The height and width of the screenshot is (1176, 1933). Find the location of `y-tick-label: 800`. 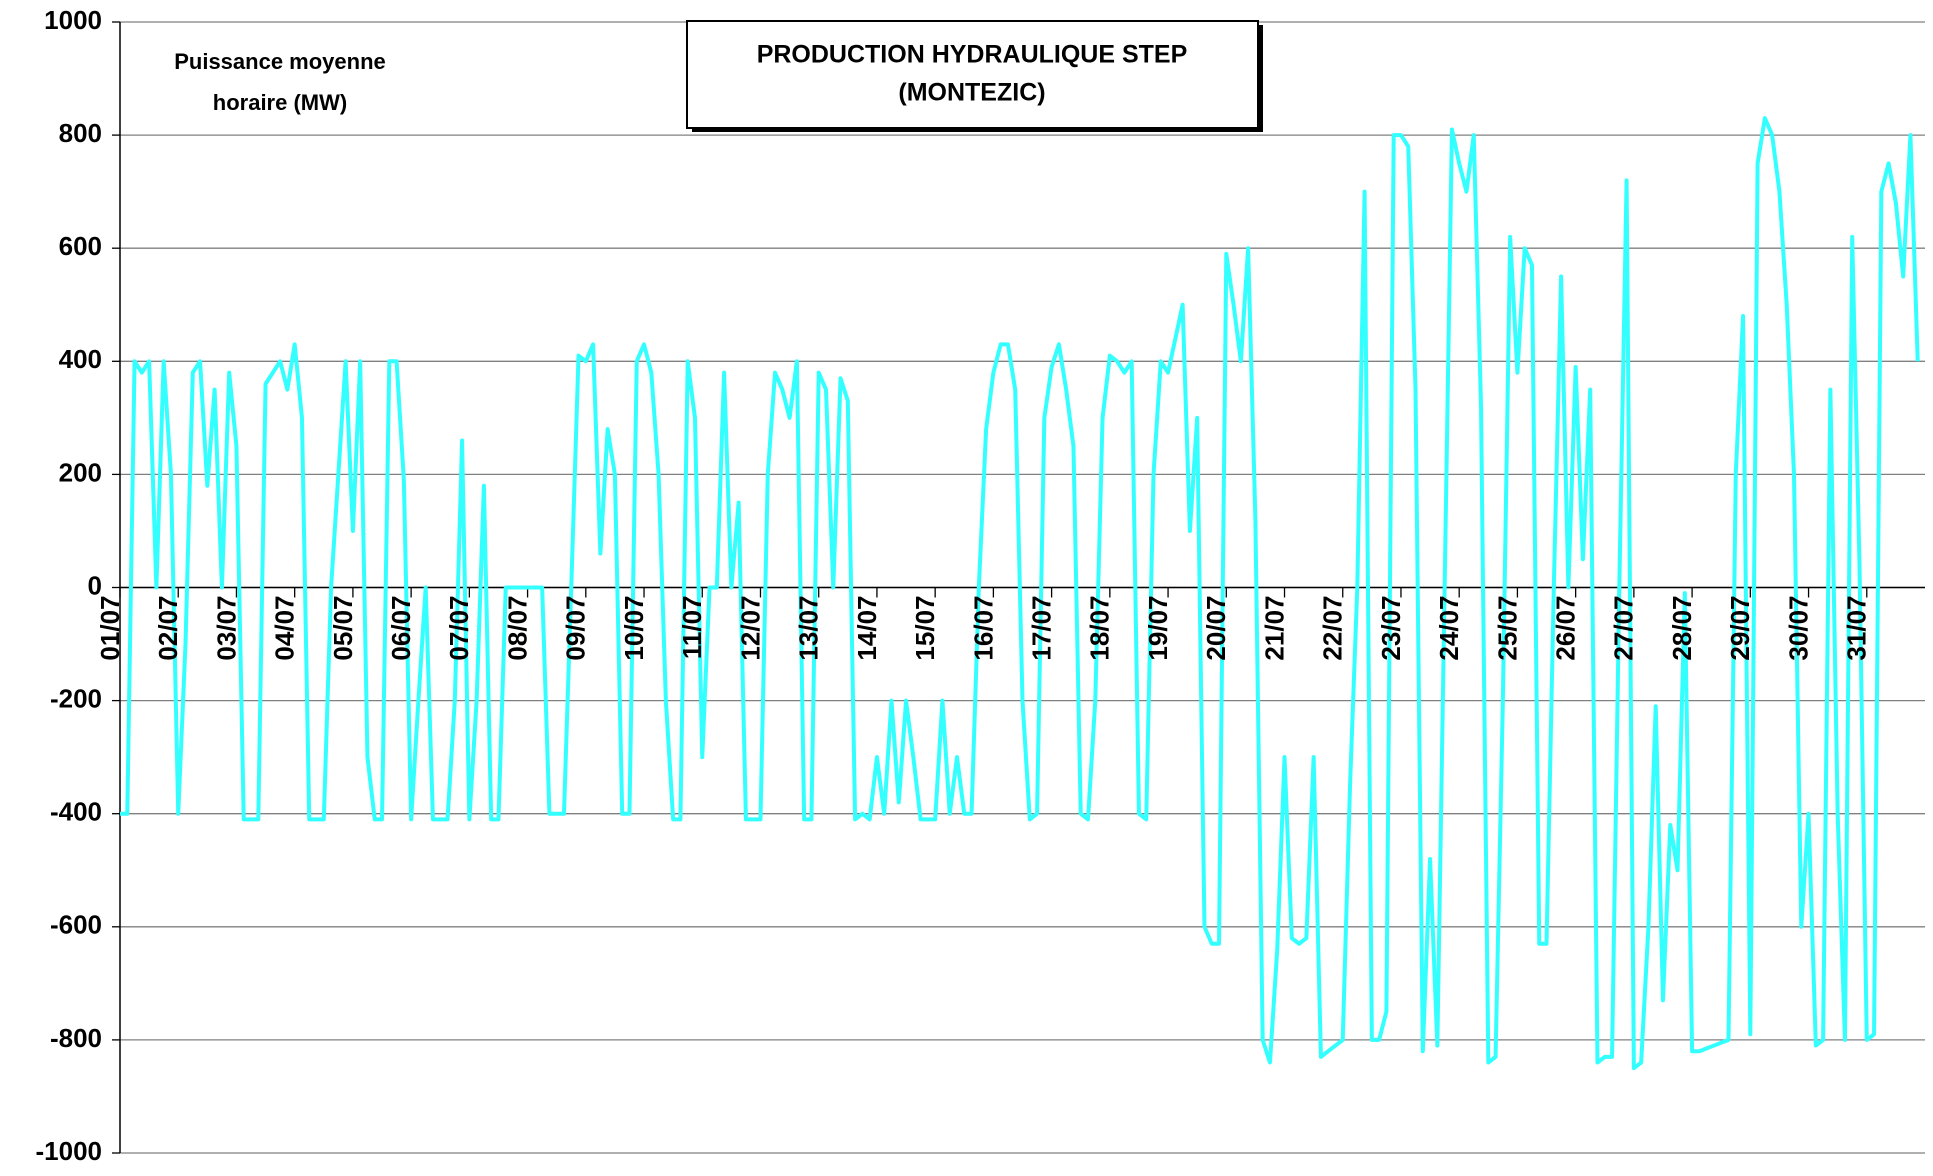

y-tick-label: 800 is located at coordinates (80, 133).